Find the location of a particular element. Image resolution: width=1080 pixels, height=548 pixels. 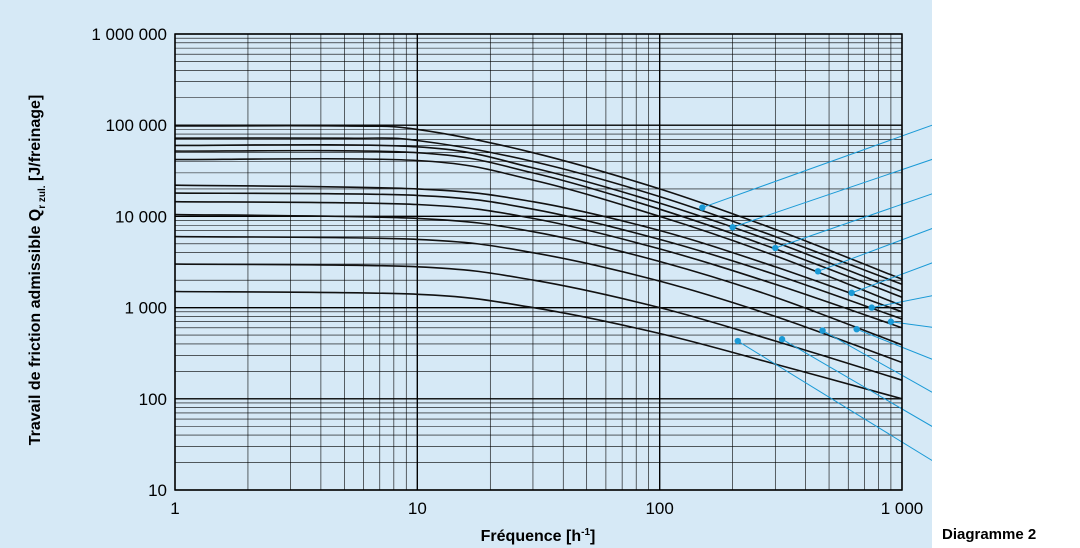

x-tick-label: 1 000 is located at coordinates (902, 508).